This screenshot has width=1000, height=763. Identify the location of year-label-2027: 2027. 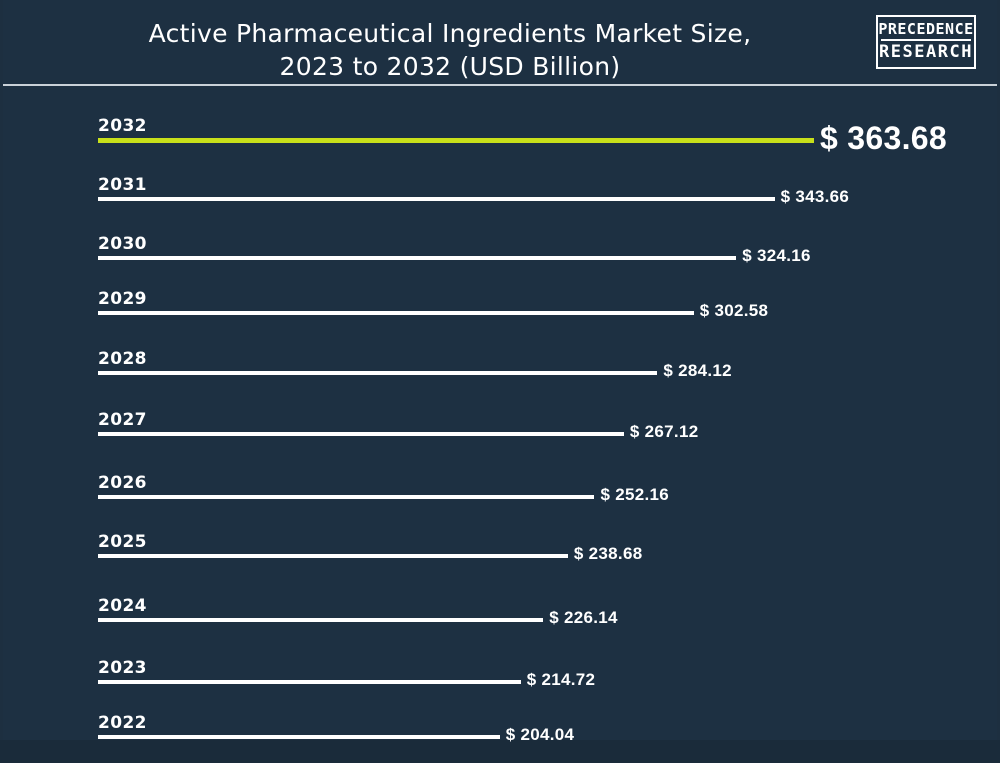
(122, 420).